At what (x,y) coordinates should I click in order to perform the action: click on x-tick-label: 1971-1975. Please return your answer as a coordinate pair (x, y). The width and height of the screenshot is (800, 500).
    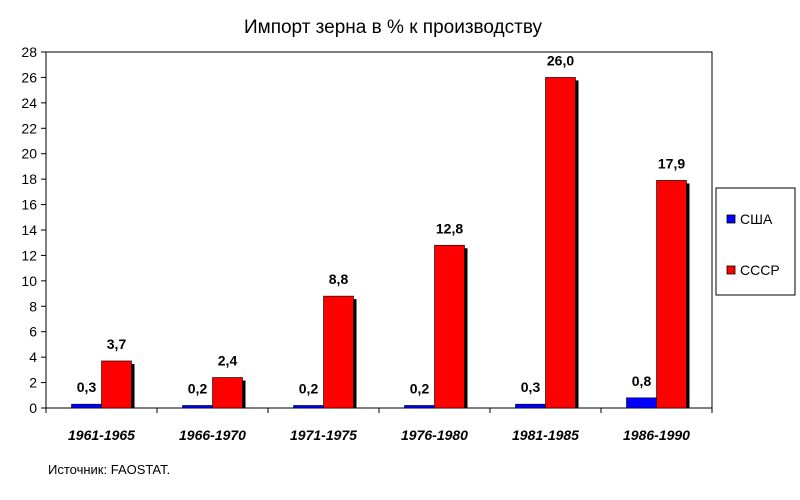
    Looking at the image, I should click on (323, 435).